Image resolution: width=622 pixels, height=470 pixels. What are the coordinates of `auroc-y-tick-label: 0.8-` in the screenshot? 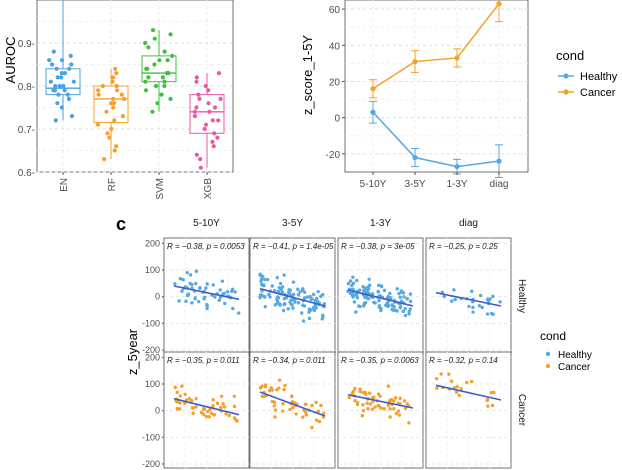 It's located at (26, 87).